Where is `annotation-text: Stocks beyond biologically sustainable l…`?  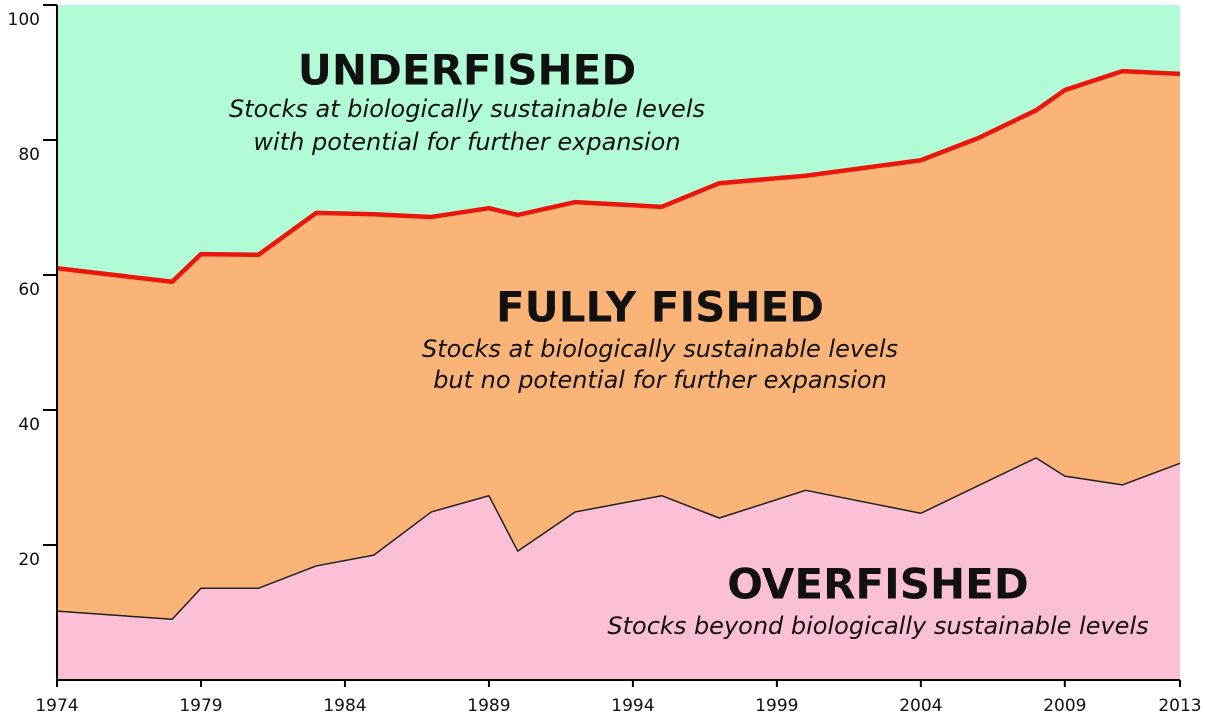
annotation-text: Stocks beyond biologically sustainable l… is located at coordinates (877, 626).